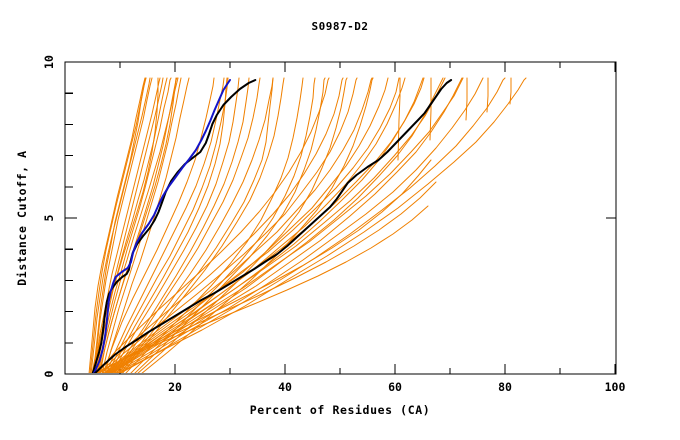 The height and width of the screenshot is (440, 680). I want to click on x-tick-0: 0, so click(65, 387).